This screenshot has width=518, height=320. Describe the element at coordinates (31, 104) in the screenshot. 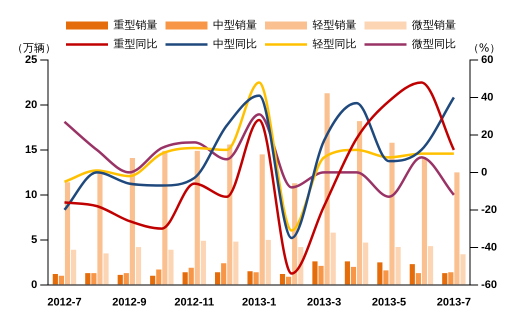

I see `y-tick-label: 20` at that location.